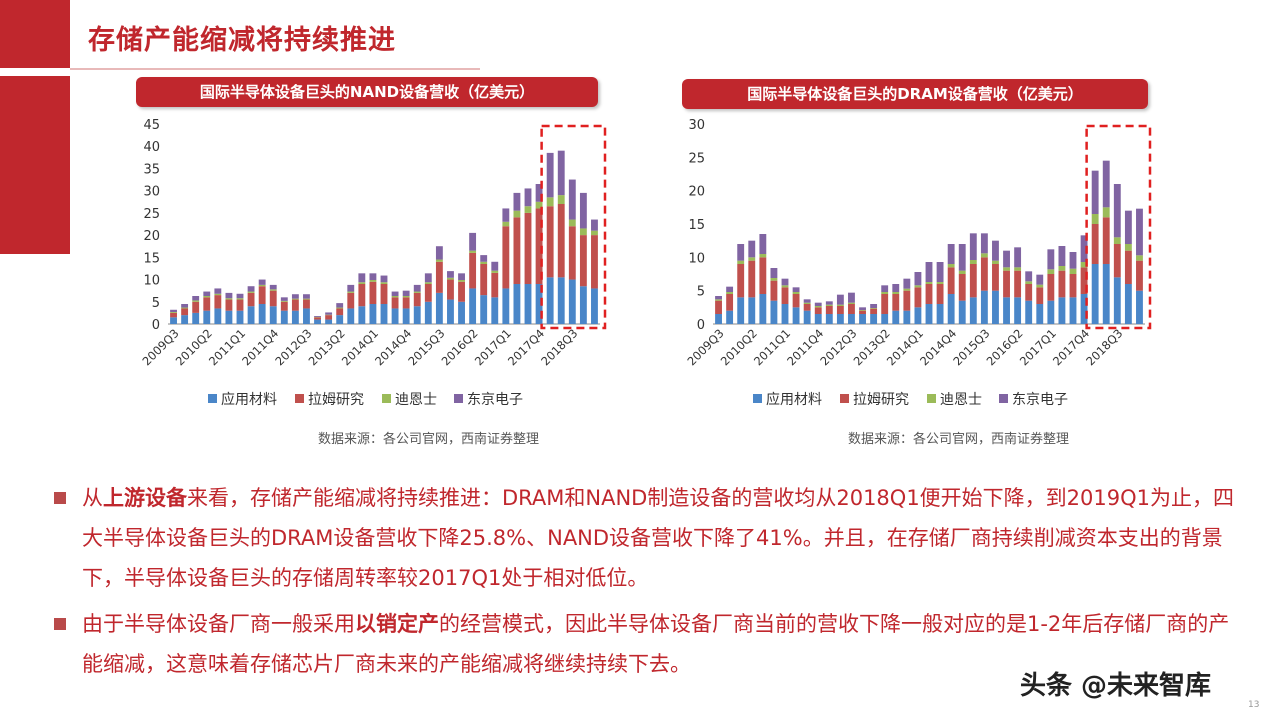 The width and height of the screenshot is (1280, 720). Describe the element at coordinates (1116, 686) in the screenshot. I see `footer-watermark: 头条 @未来智库` at that location.